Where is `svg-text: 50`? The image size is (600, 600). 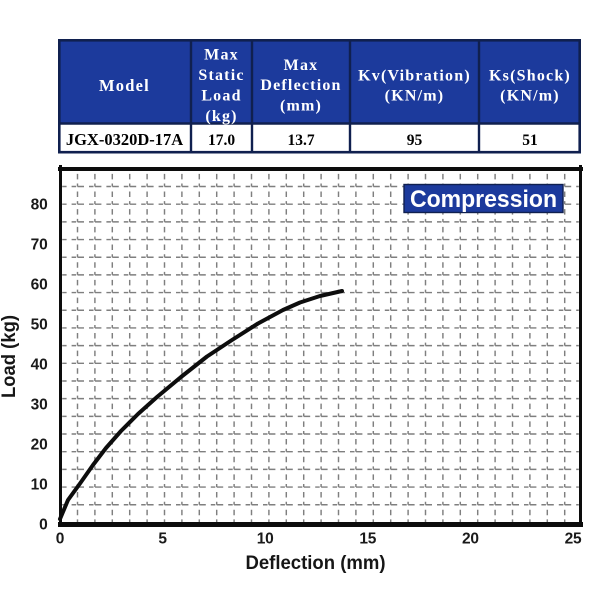
svg-text: 50 is located at coordinates (39, 325).